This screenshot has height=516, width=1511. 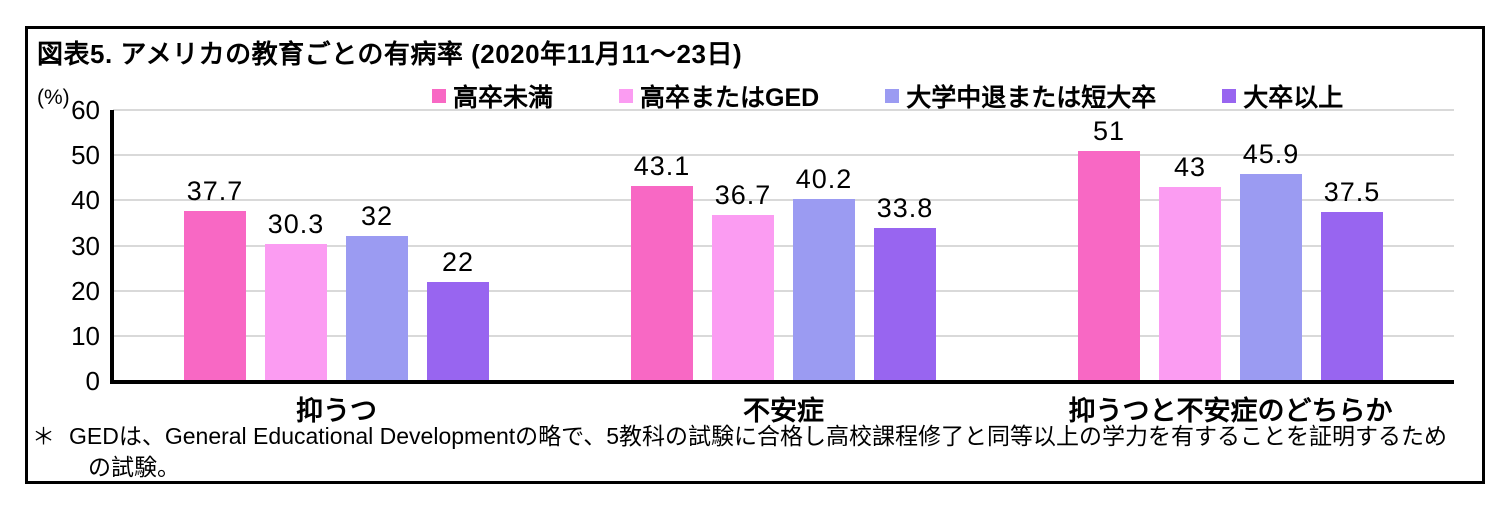 What do you see at coordinates (85, 290) in the screenshot?
I see `y-tick-label-20: 20` at bounding box center [85, 290].